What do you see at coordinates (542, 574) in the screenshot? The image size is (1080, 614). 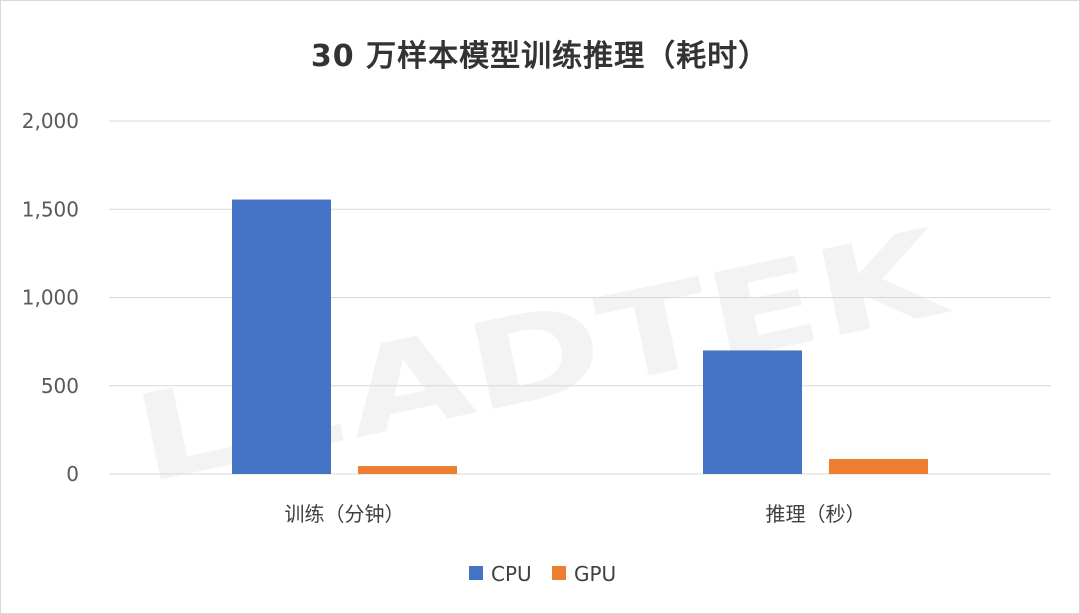 I see `legend: CPU GPU` at bounding box center [542, 574].